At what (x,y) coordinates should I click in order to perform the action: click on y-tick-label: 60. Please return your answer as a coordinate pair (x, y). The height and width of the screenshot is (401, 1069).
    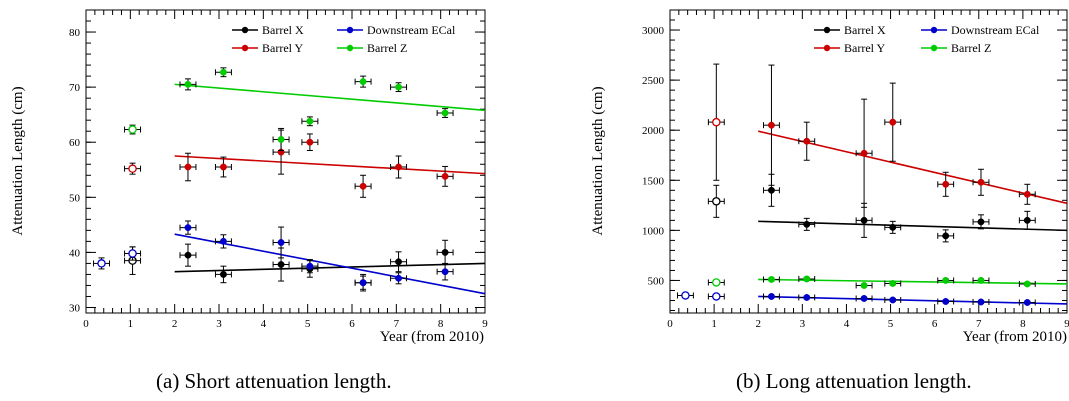
    Looking at the image, I should click on (75, 143).